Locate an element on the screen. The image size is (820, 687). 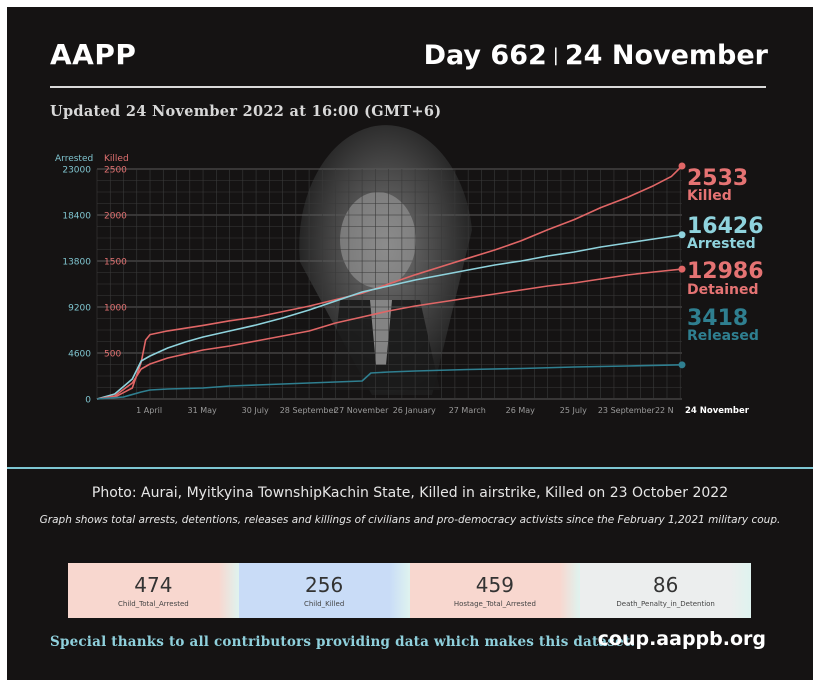
stat-value: 256 is located at coordinates (324, 584).